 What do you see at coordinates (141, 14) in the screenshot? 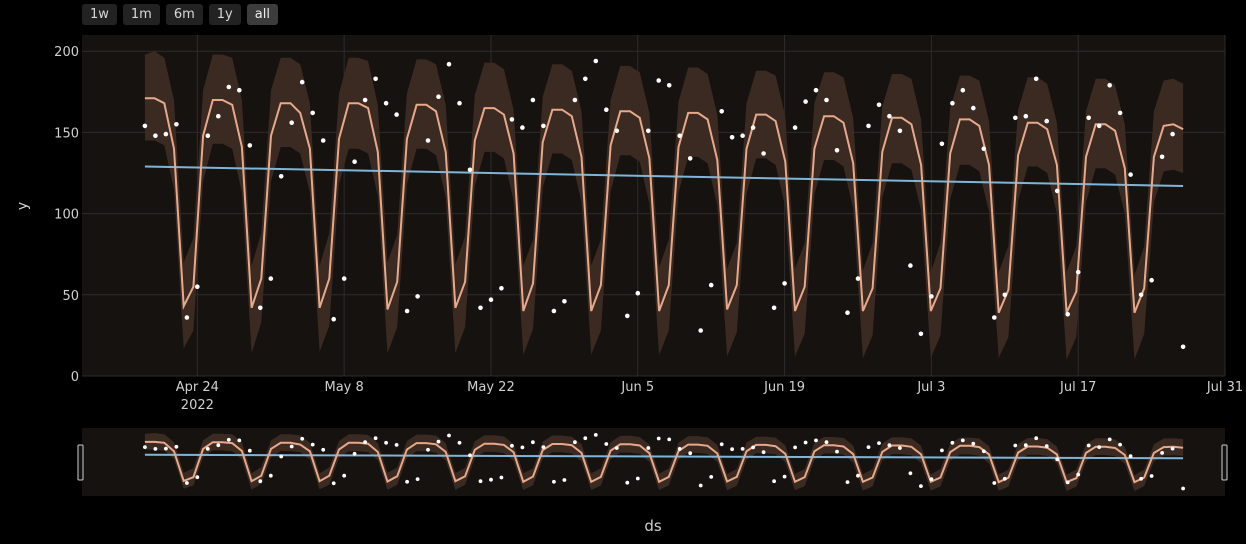
I see `range-button-1m: 1m` at bounding box center [141, 14].